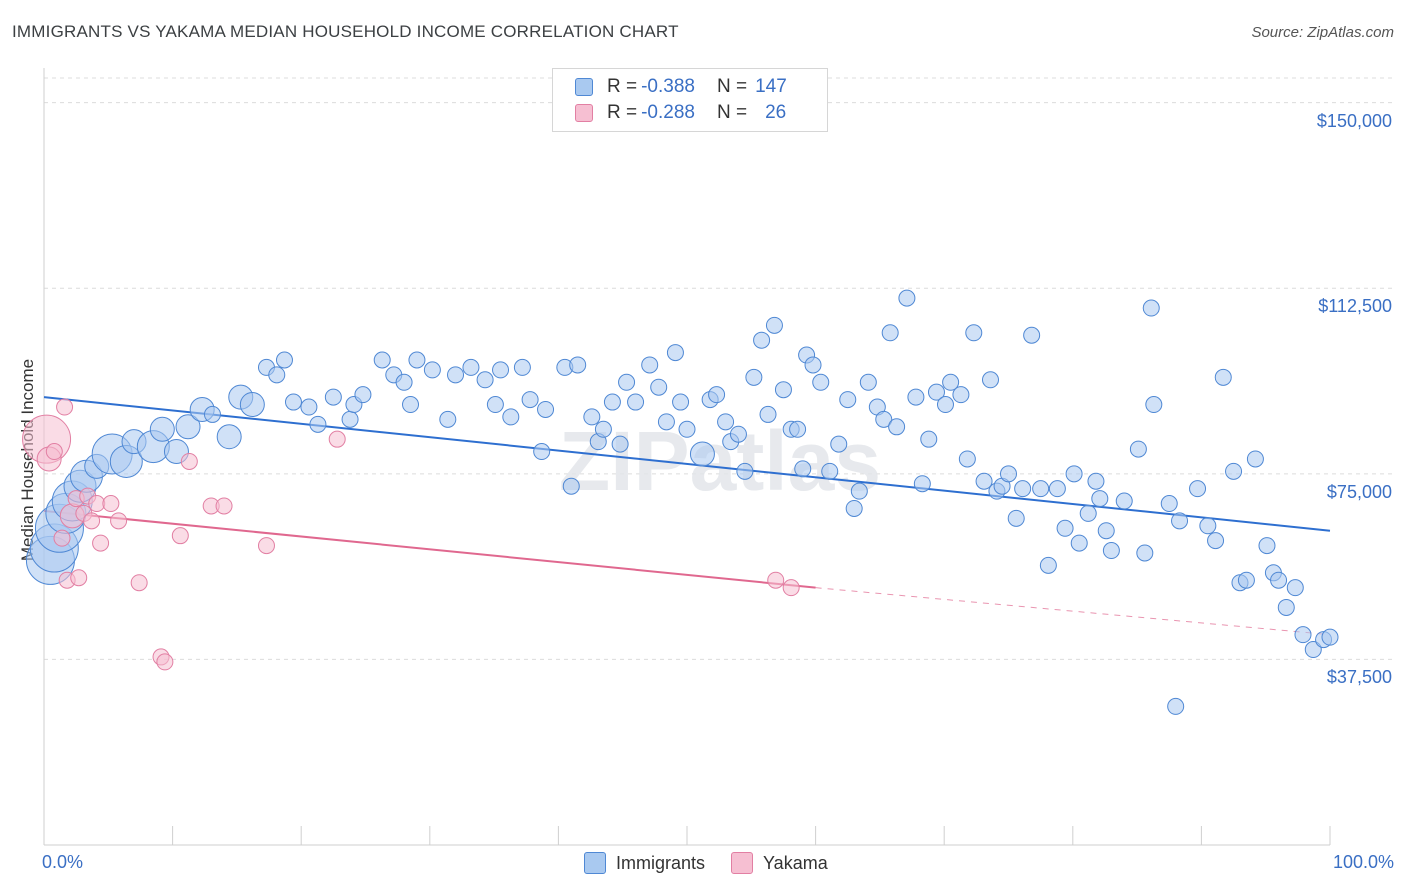 This screenshot has height=892, width=1406. What do you see at coordinates (795, 862) in the screenshot?
I see `series-legend-label: Yakama` at bounding box center [795, 862].